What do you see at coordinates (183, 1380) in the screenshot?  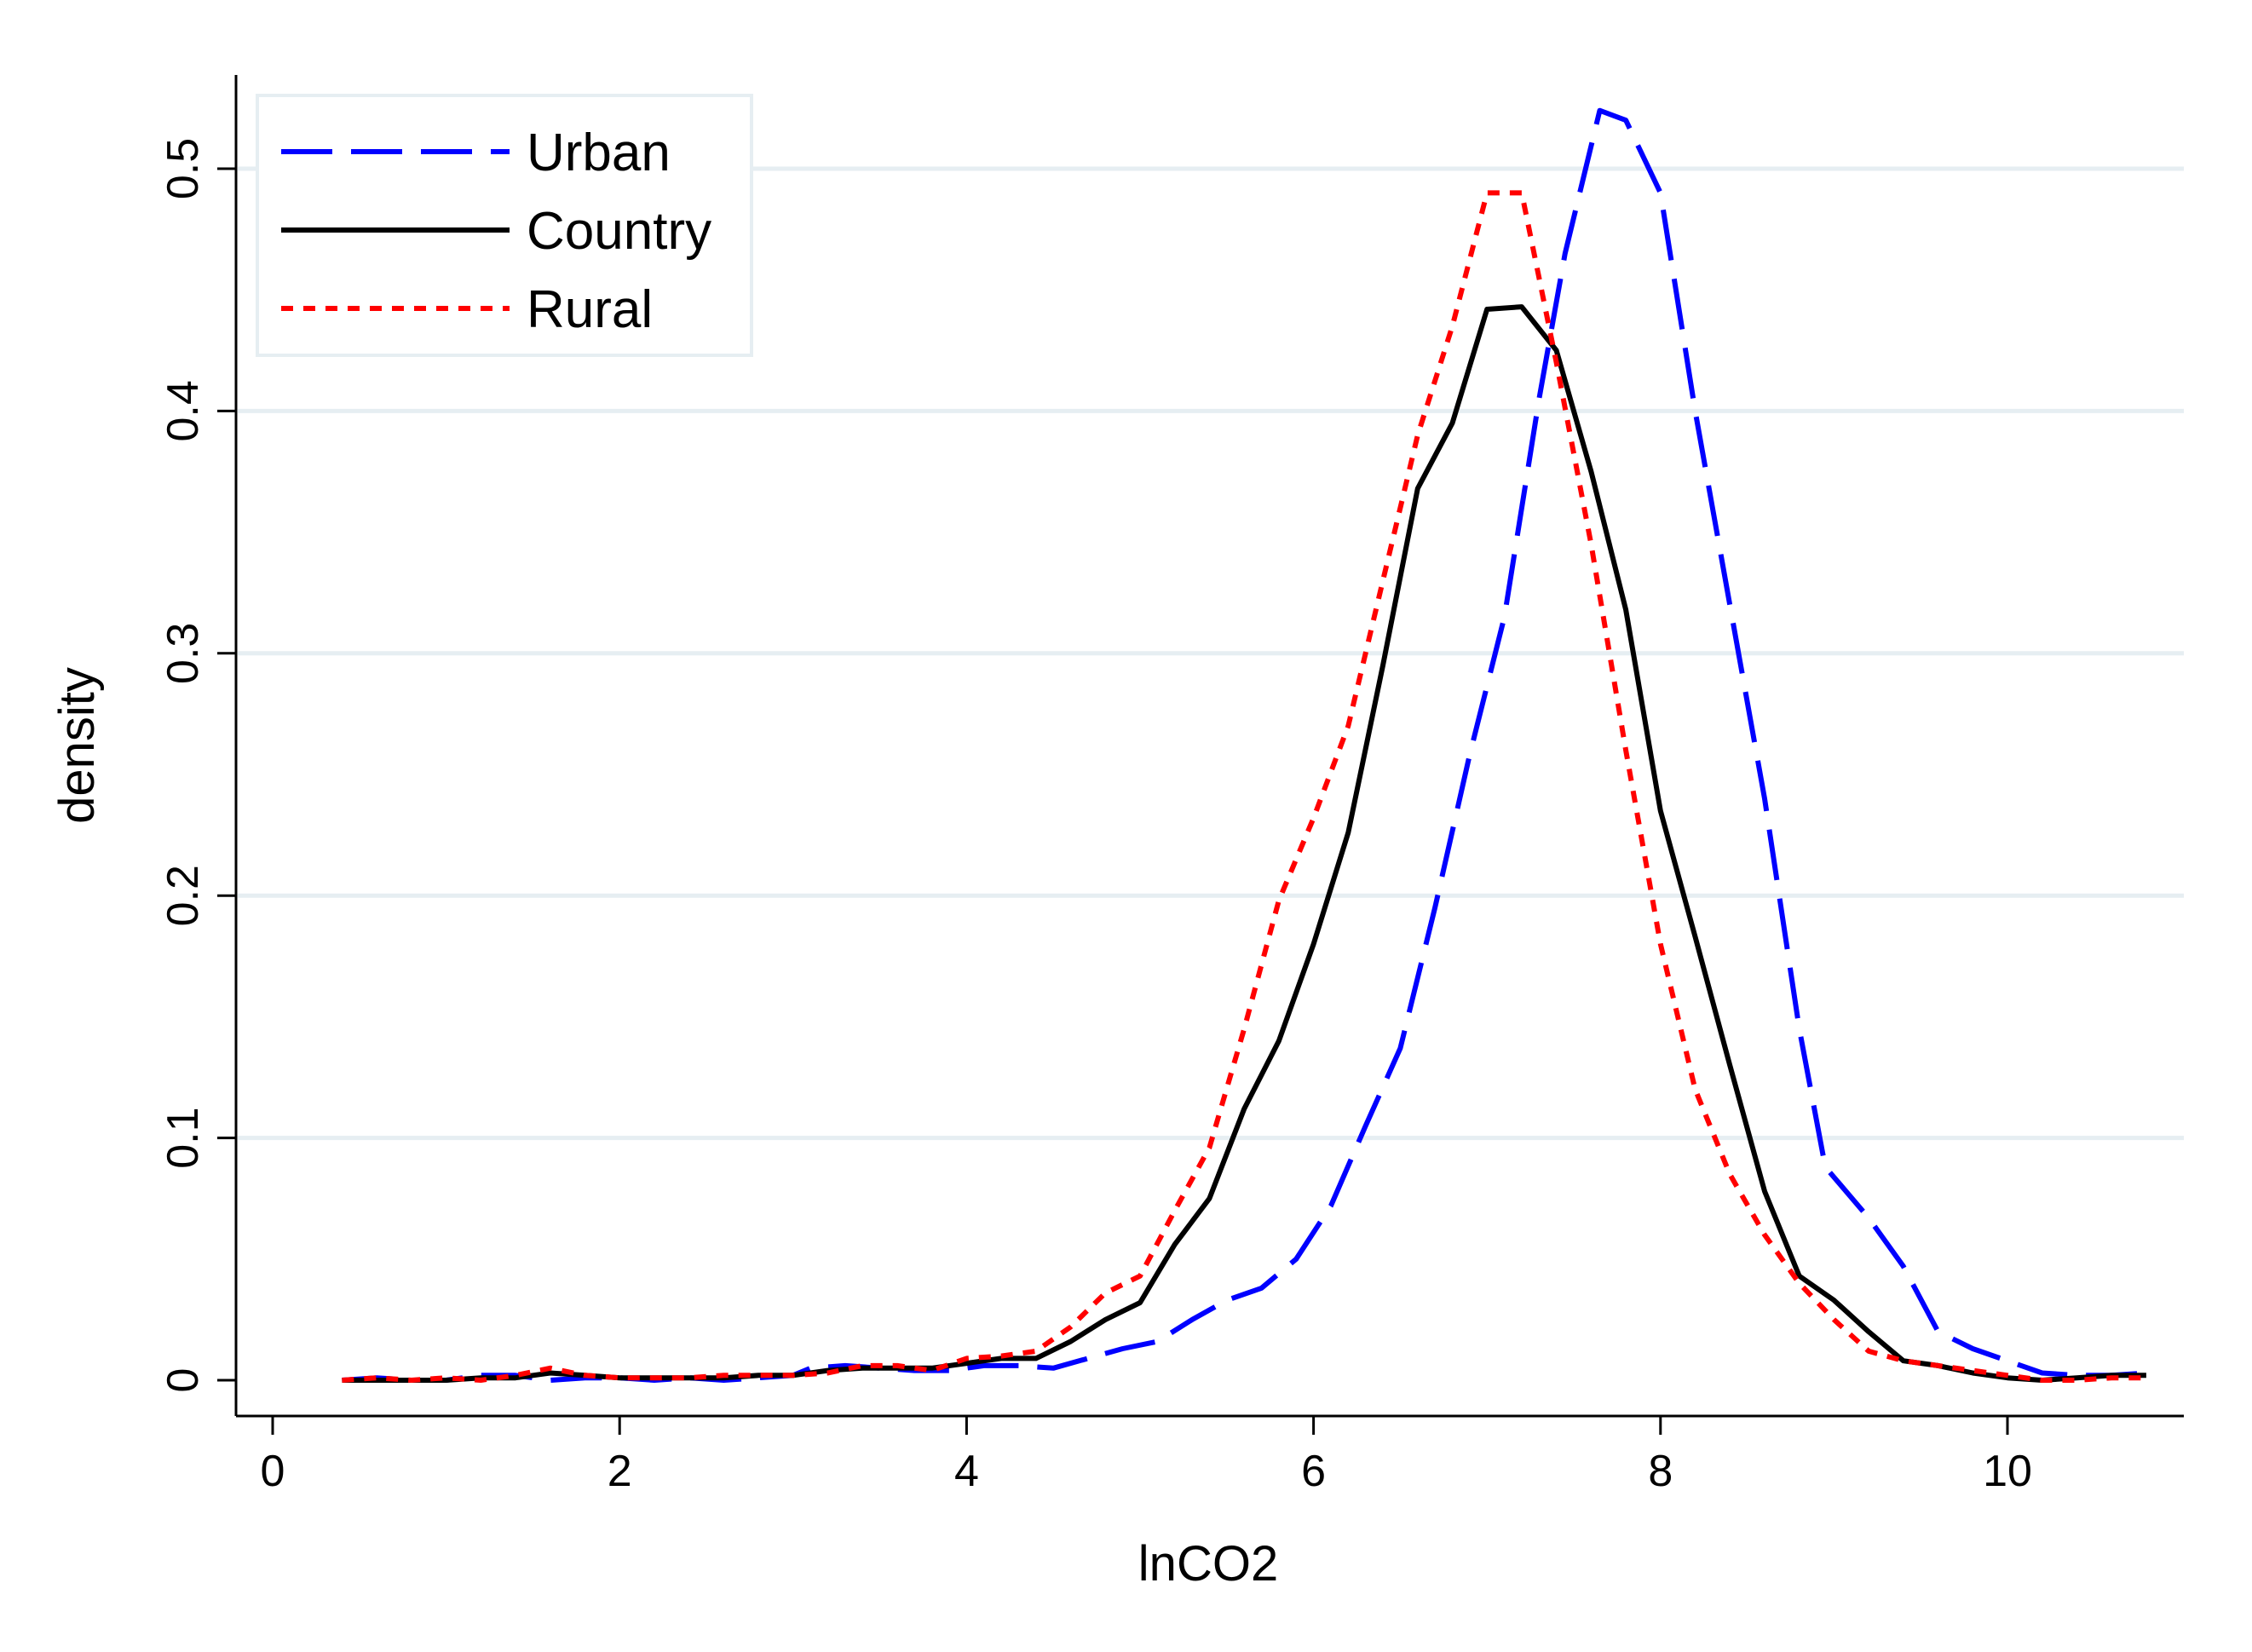 I see `y-tick-label: 0` at bounding box center [183, 1380].